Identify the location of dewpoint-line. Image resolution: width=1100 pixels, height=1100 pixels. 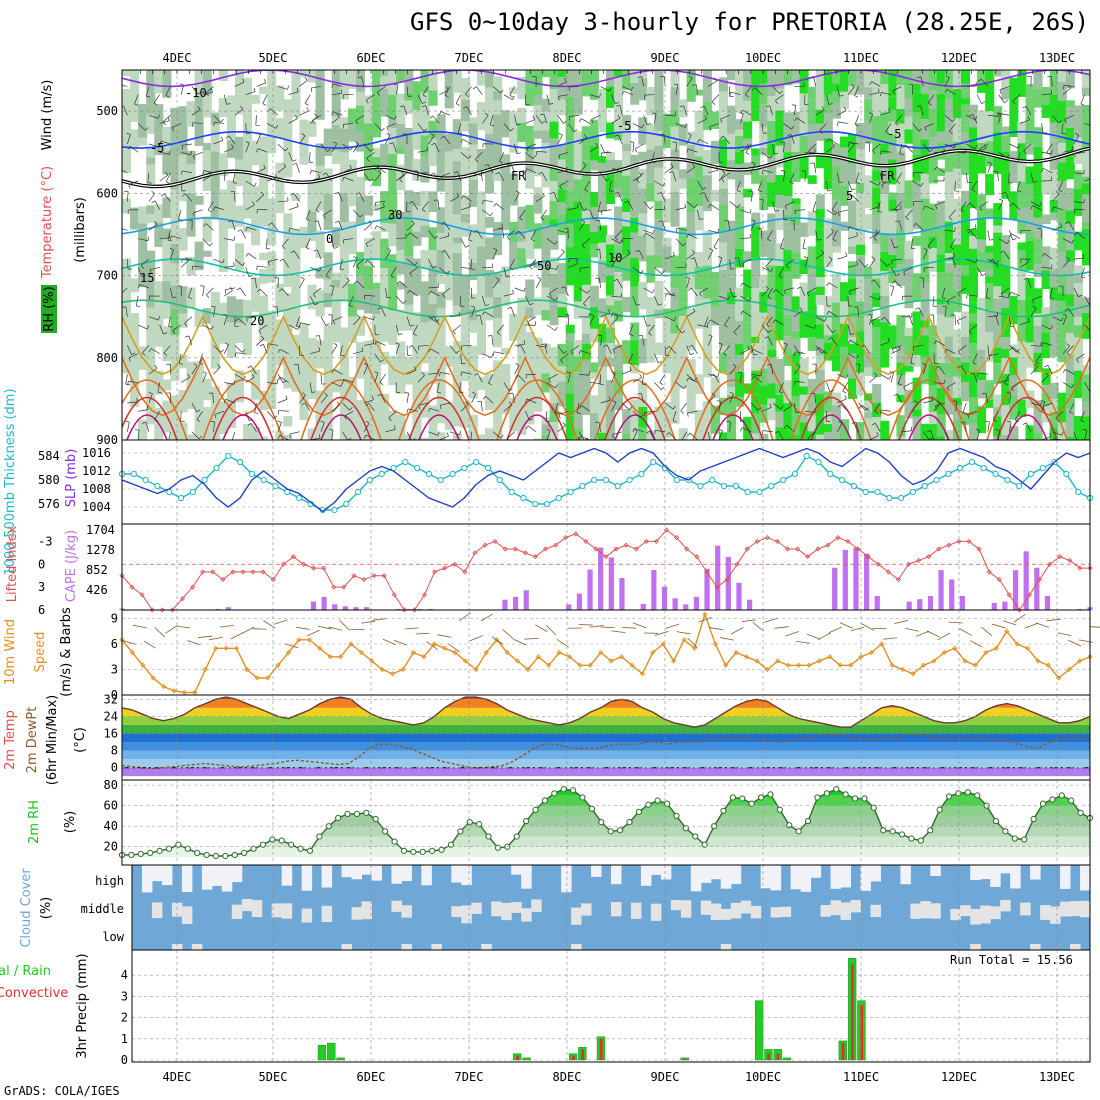
(606, 752).